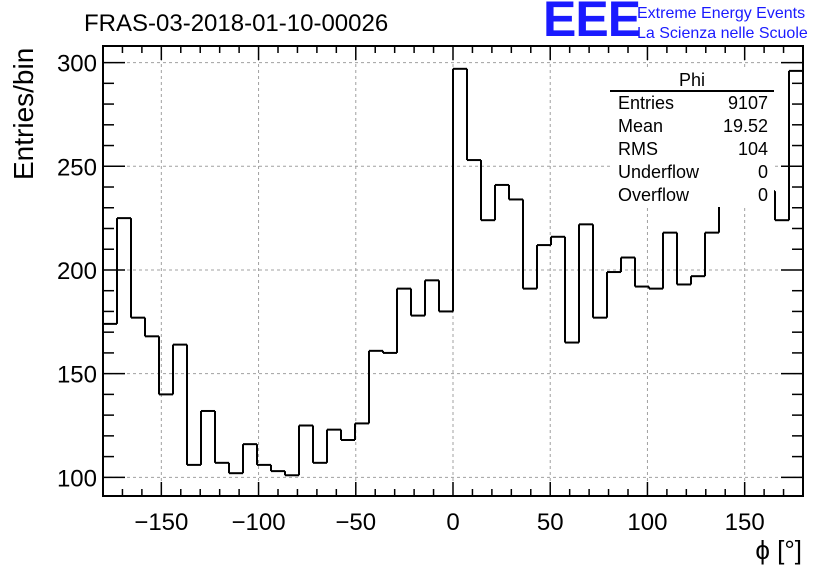 The width and height of the screenshot is (836, 572). Describe the element at coordinates (592, 23) in the screenshot. I see `eee-logo: EEE` at that location.